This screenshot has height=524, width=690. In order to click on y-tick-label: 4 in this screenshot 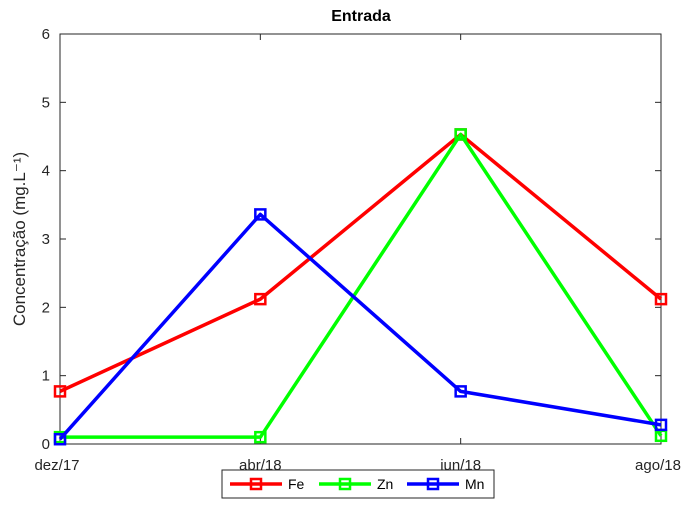, I will do `click(46, 171)`.